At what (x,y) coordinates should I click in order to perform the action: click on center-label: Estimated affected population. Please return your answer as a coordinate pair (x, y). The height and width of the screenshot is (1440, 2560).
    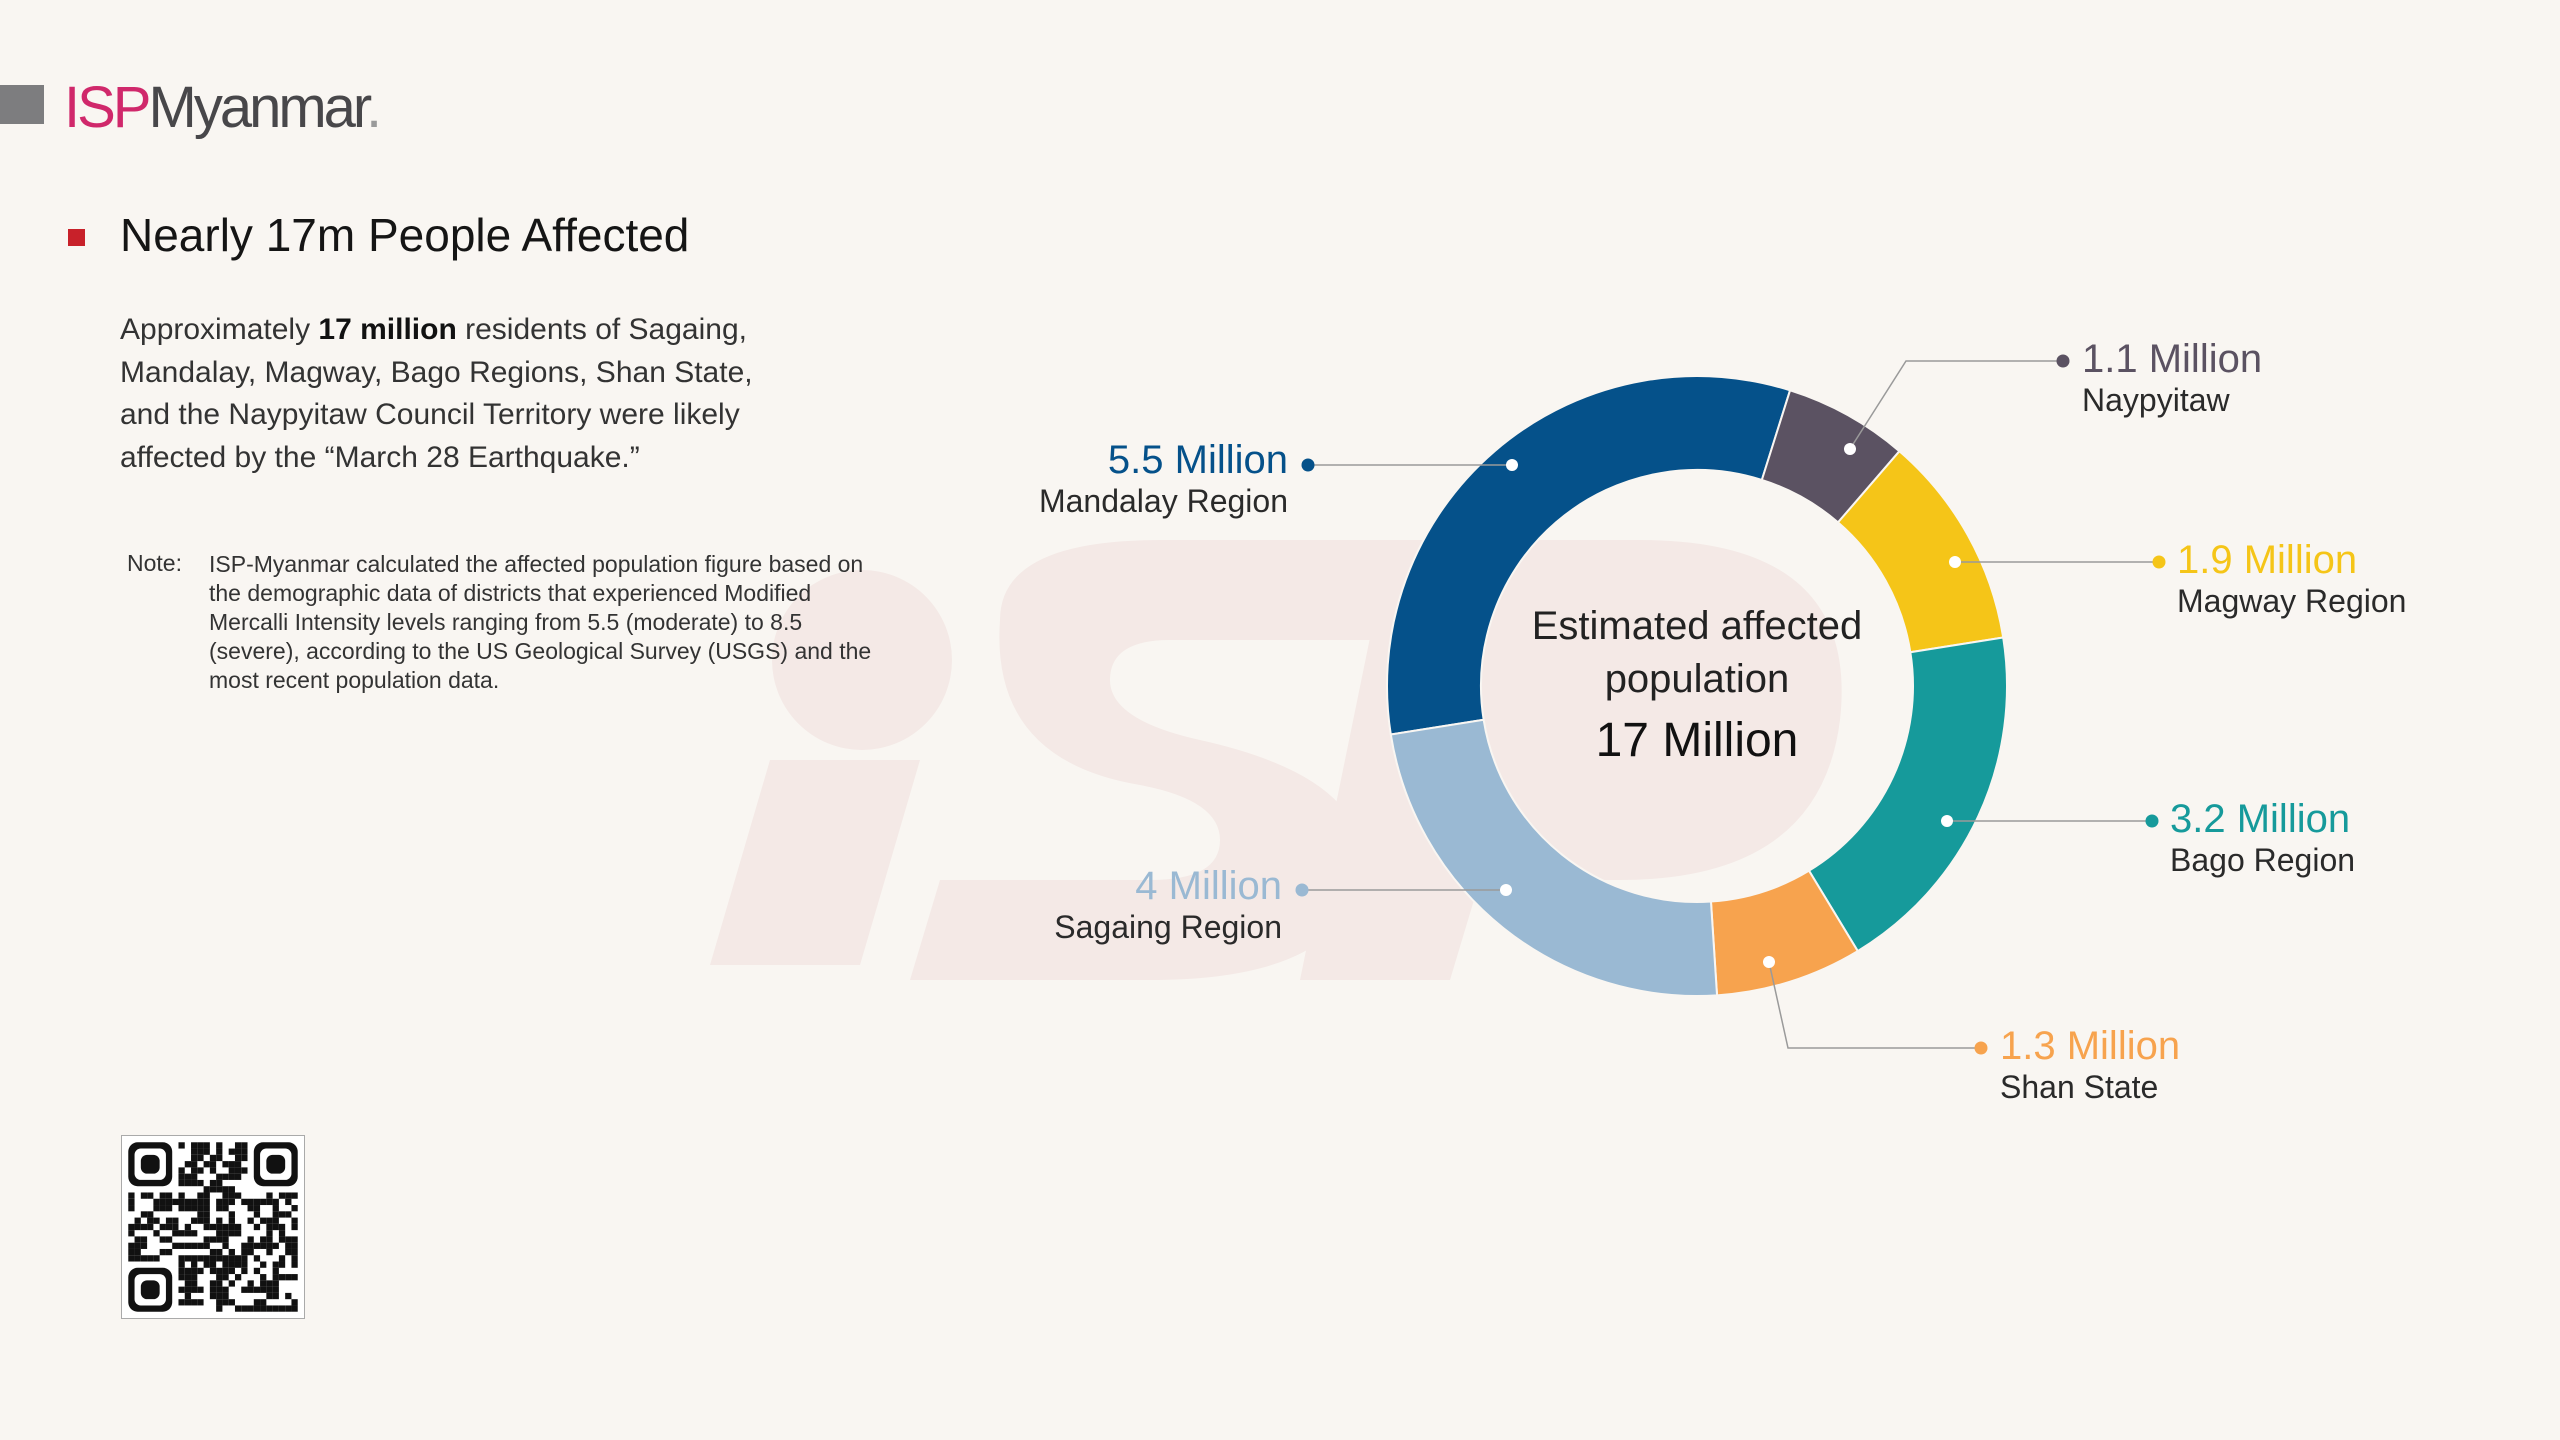
    Looking at the image, I should click on (1697, 652).